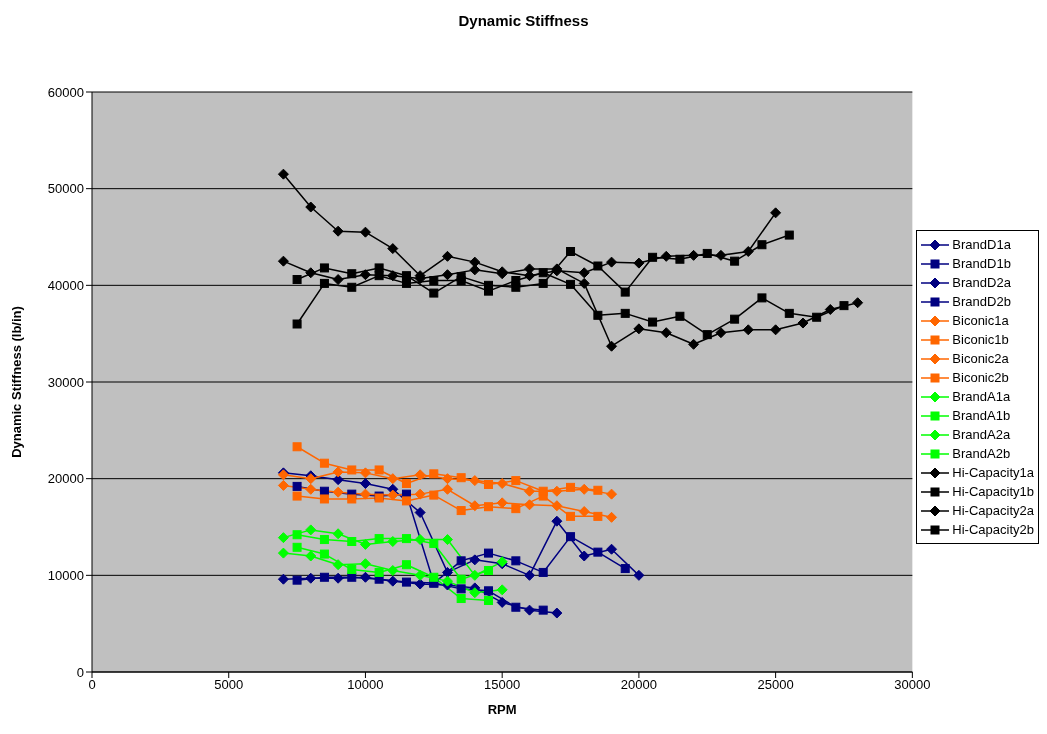 The height and width of the screenshot is (734, 1047). What do you see at coordinates (981, 453) in the screenshot?
I see `legend-label: BrandA2b` at bounding box center [981, 453].